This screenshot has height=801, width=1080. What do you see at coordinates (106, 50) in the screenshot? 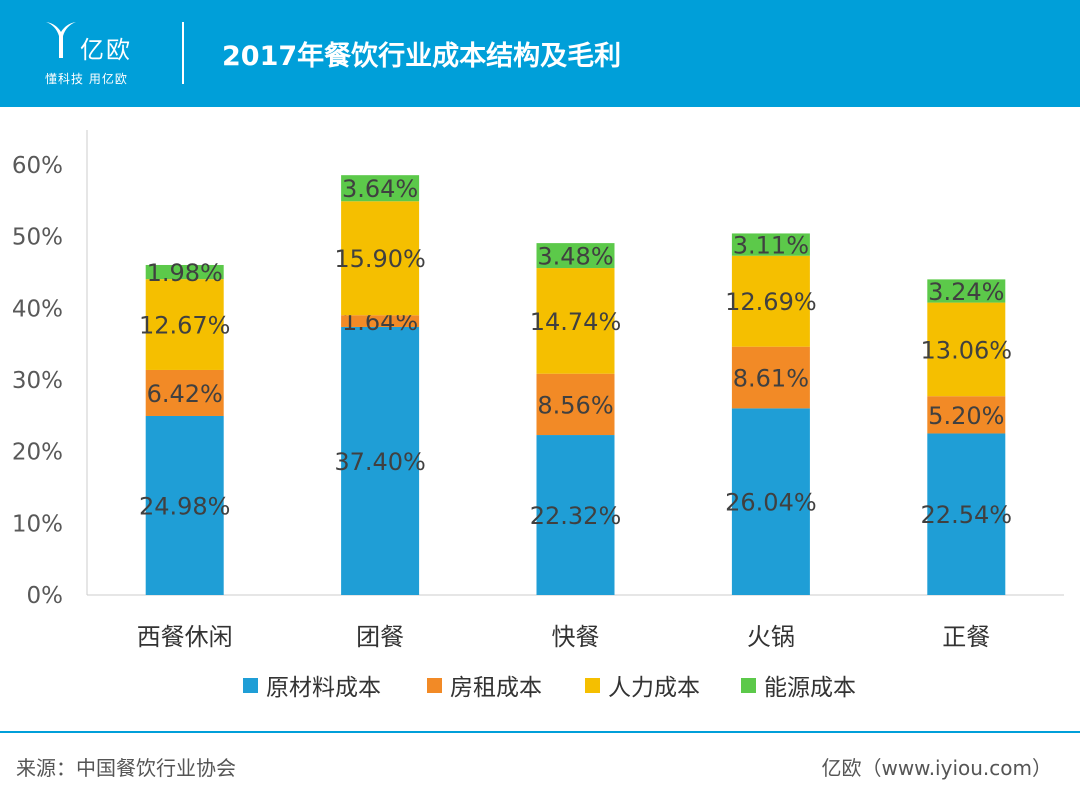
I see `logo-name: 亿欧` at bounding box center [106, 50].